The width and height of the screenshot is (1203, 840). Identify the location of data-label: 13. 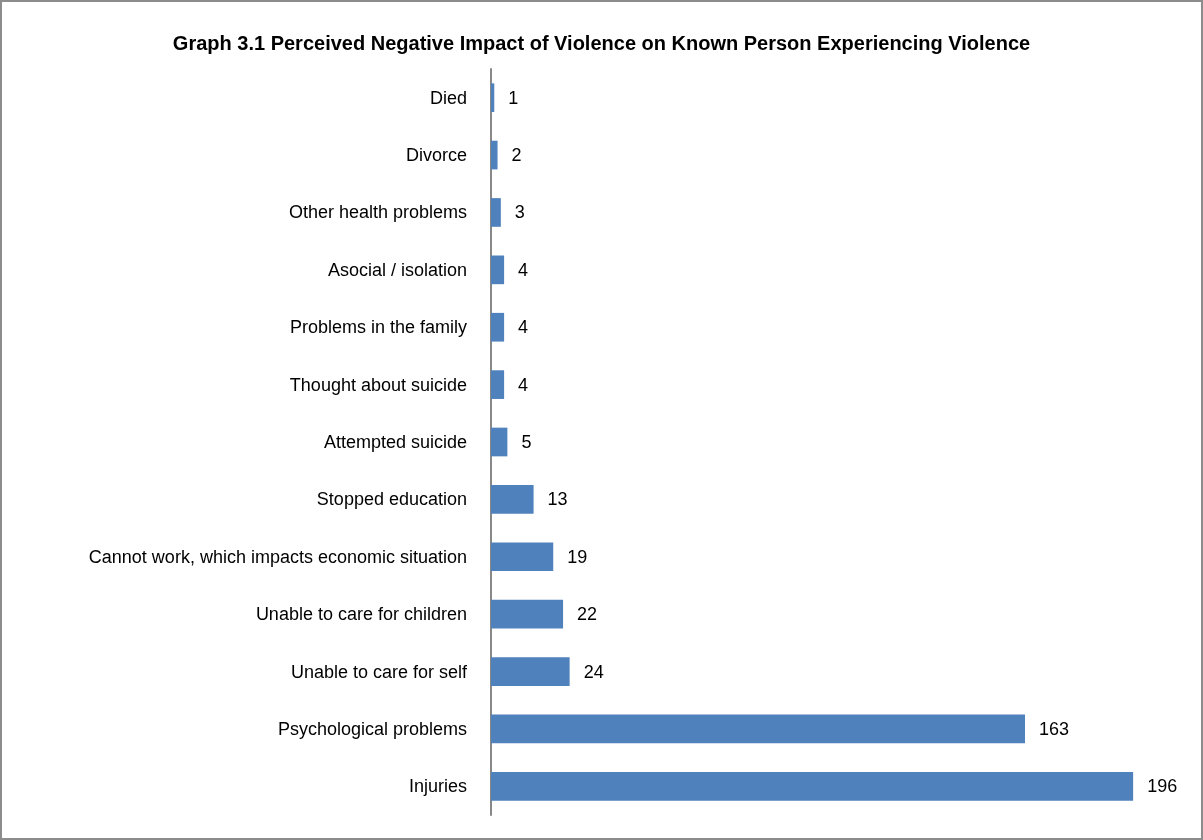
(557, 499).